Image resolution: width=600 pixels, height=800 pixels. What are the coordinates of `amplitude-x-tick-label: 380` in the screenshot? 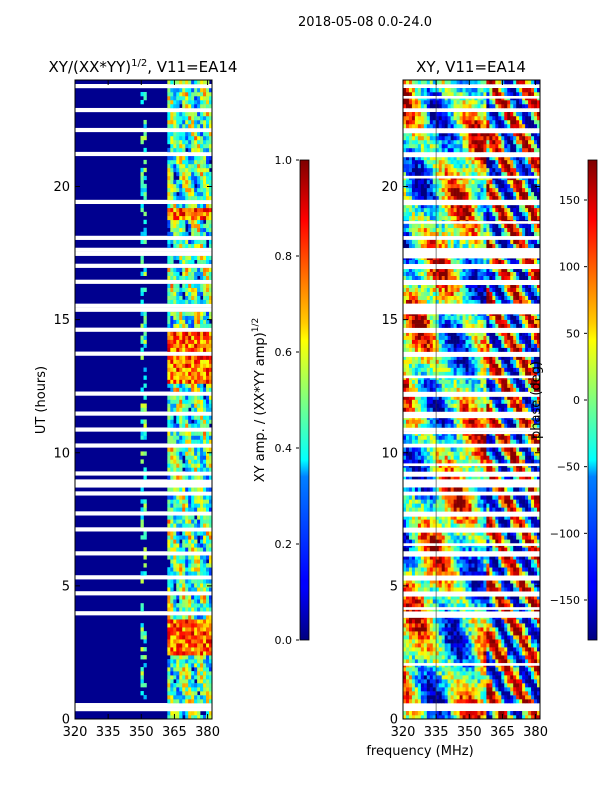 It's located at (207, 732).